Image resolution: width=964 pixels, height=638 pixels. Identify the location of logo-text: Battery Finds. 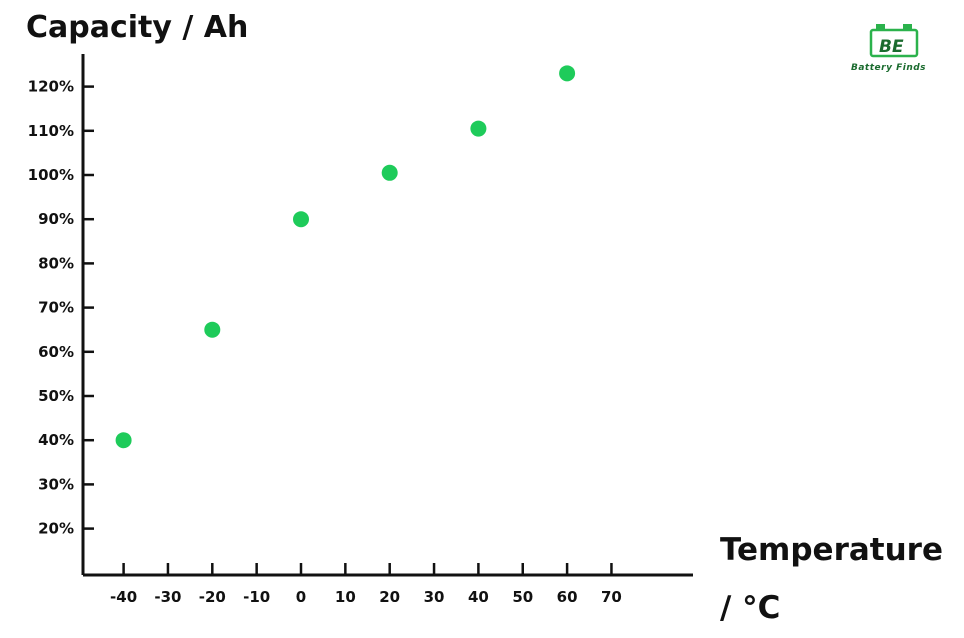
(888, 68).